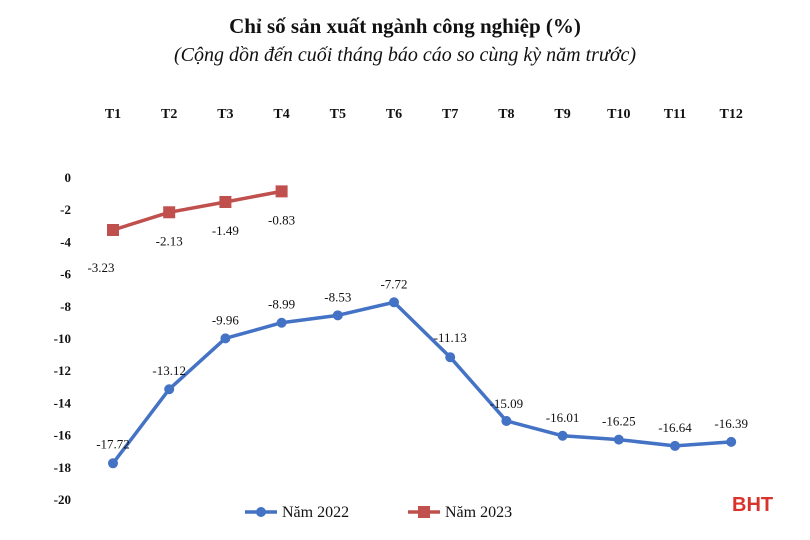 This screenshot has width=810, height=540. Describe the element at coordinates (731, 423) in the screenshot. I see `data-label: -16.39` at that location.